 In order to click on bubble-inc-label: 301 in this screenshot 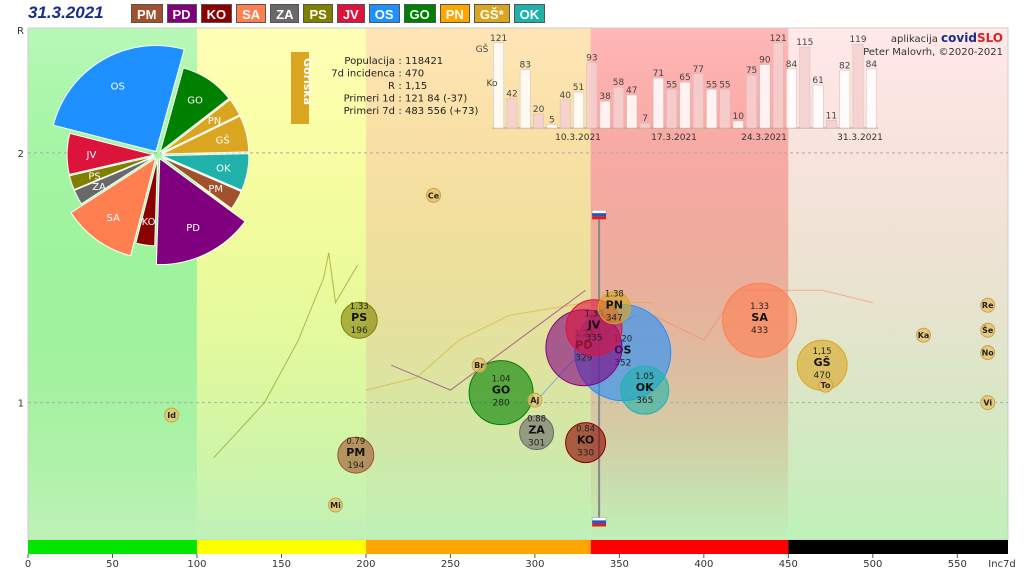, I will do `click(536, 444)`.